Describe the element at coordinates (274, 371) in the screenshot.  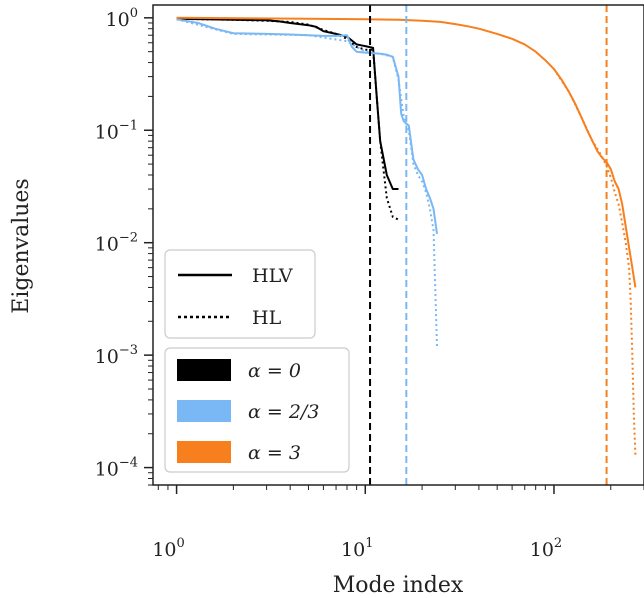
I see `legend-alpha-label-0: α = 0` at that location.